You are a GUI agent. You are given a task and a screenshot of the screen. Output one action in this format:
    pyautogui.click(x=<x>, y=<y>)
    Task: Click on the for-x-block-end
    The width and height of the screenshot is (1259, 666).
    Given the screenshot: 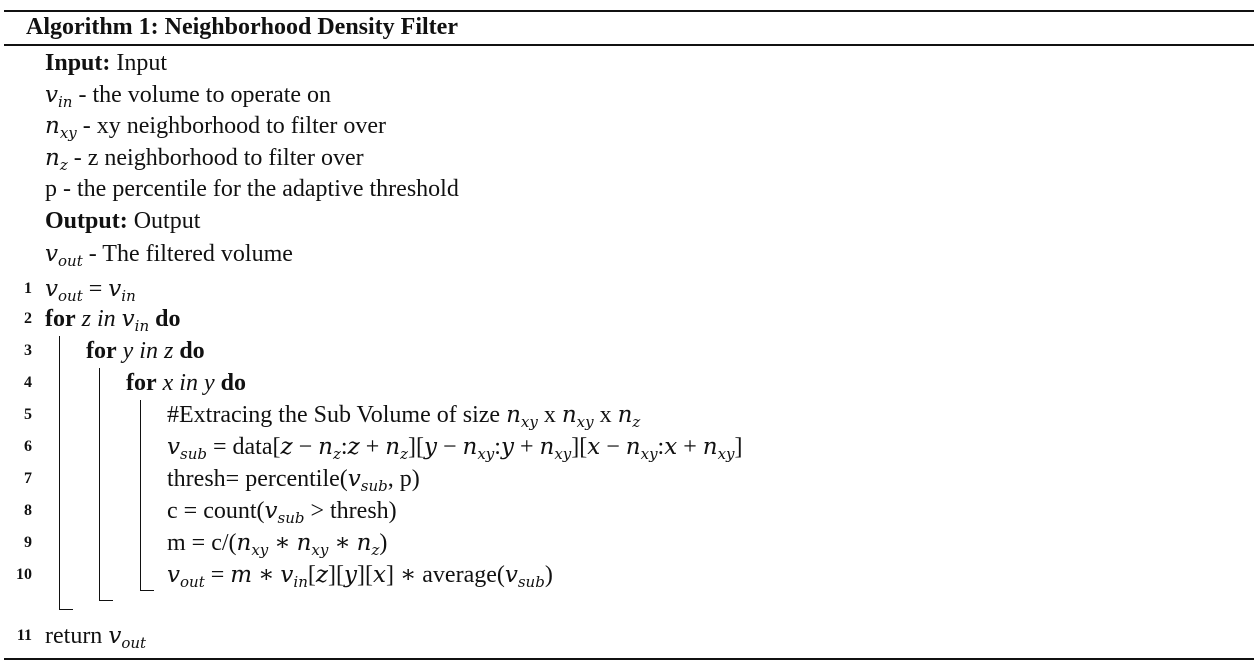 What is the action you would take?
    pyautogui.click(x=147, y=590)
    